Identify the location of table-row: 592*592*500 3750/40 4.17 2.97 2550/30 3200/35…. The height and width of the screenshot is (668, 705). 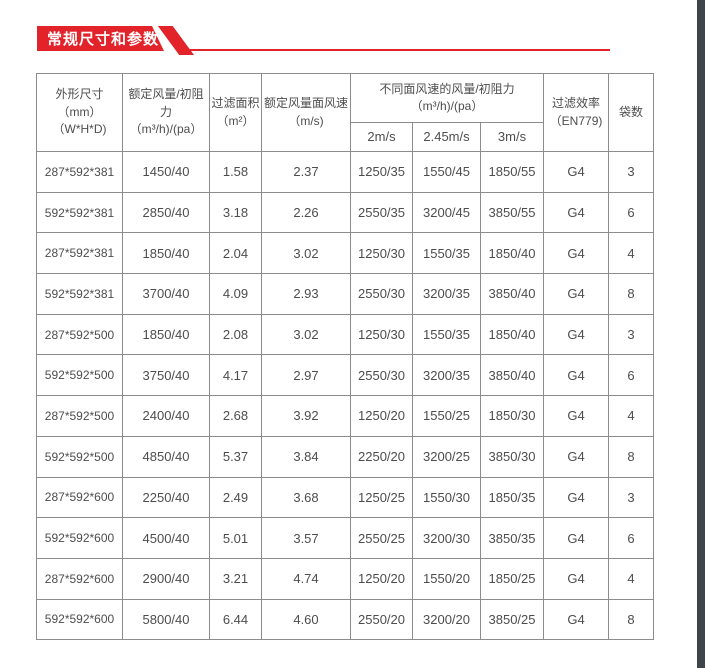
(345, 375).